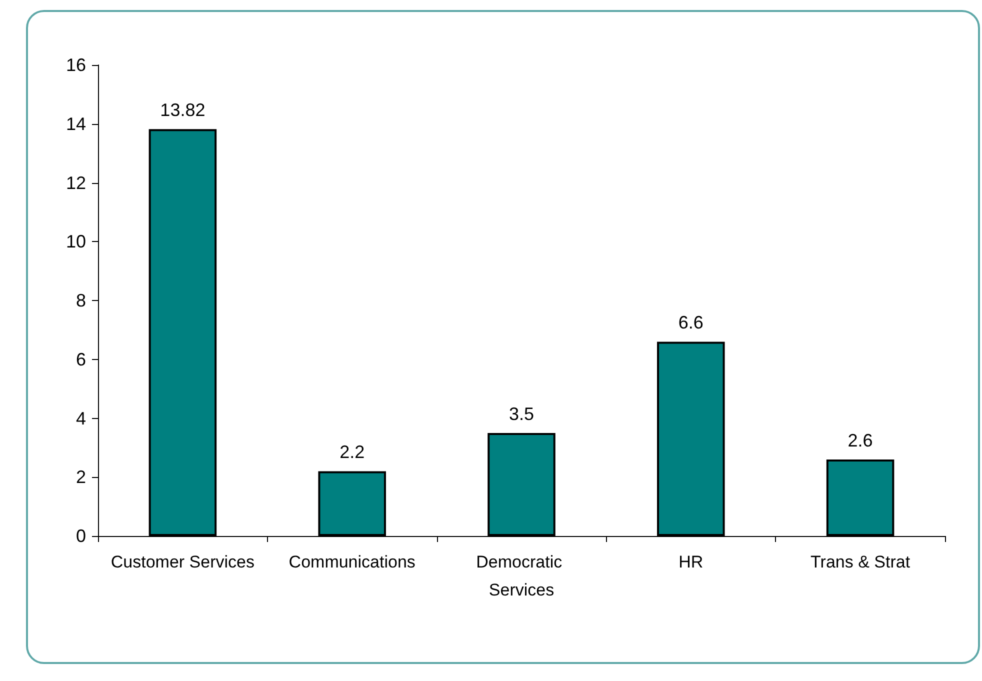 This screenshot has height=681, width=982. What do you see at coordinates (352, 452) in the screenshot?
I see `data-label: 2.2` at bounding box center [352, 452].